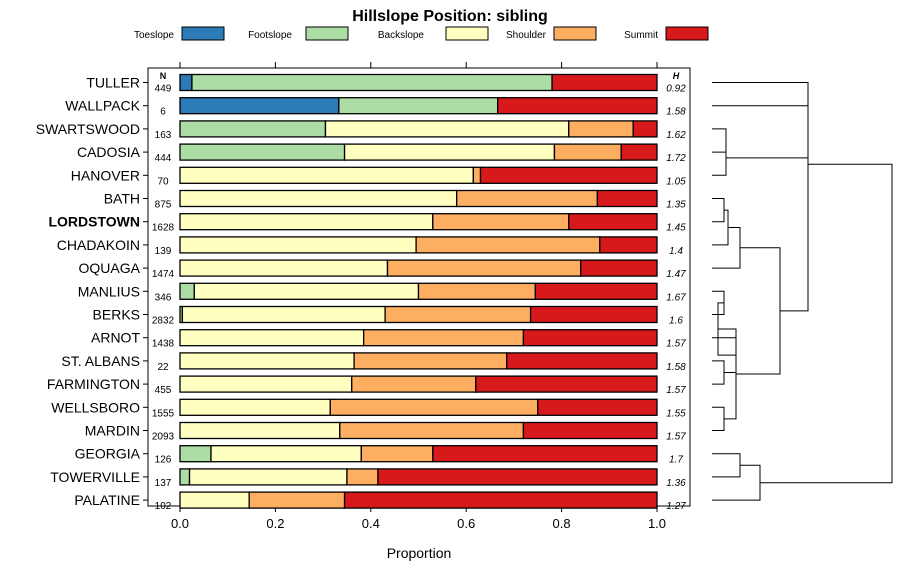 This screenshot has width=900, height=580. I want to click on row-n-farmington: 455, so click(163, 390).